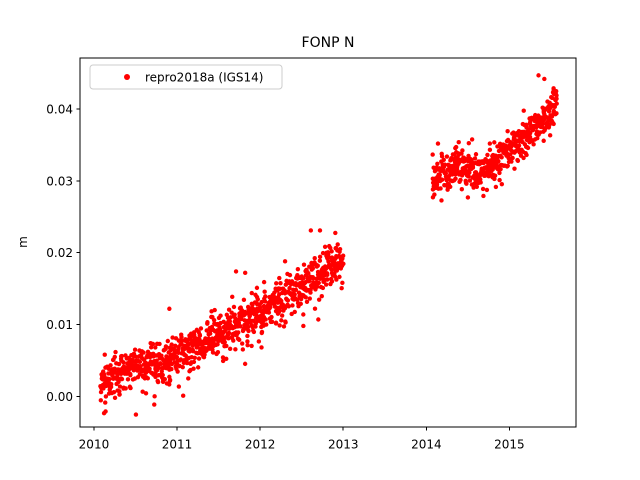 The image size is (640, 480). What do you see at coordinates (343, 445) in the screenshot?
I see `x-tick-label: 2013` at bounding box center [343, 445].